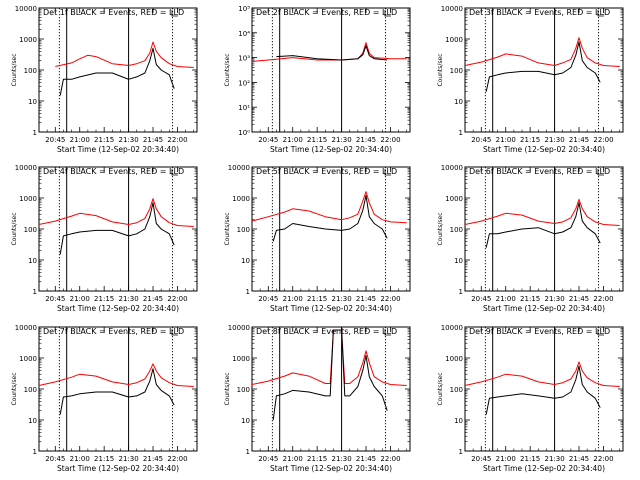  Describe the element at coordinates (539, 12) in the screenshot. I see `panel-title: Det 3f BLACK = Events, RED = LLD` at that location.